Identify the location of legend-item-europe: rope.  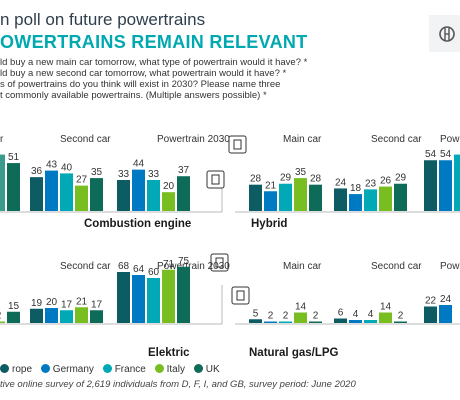
(16, 369).